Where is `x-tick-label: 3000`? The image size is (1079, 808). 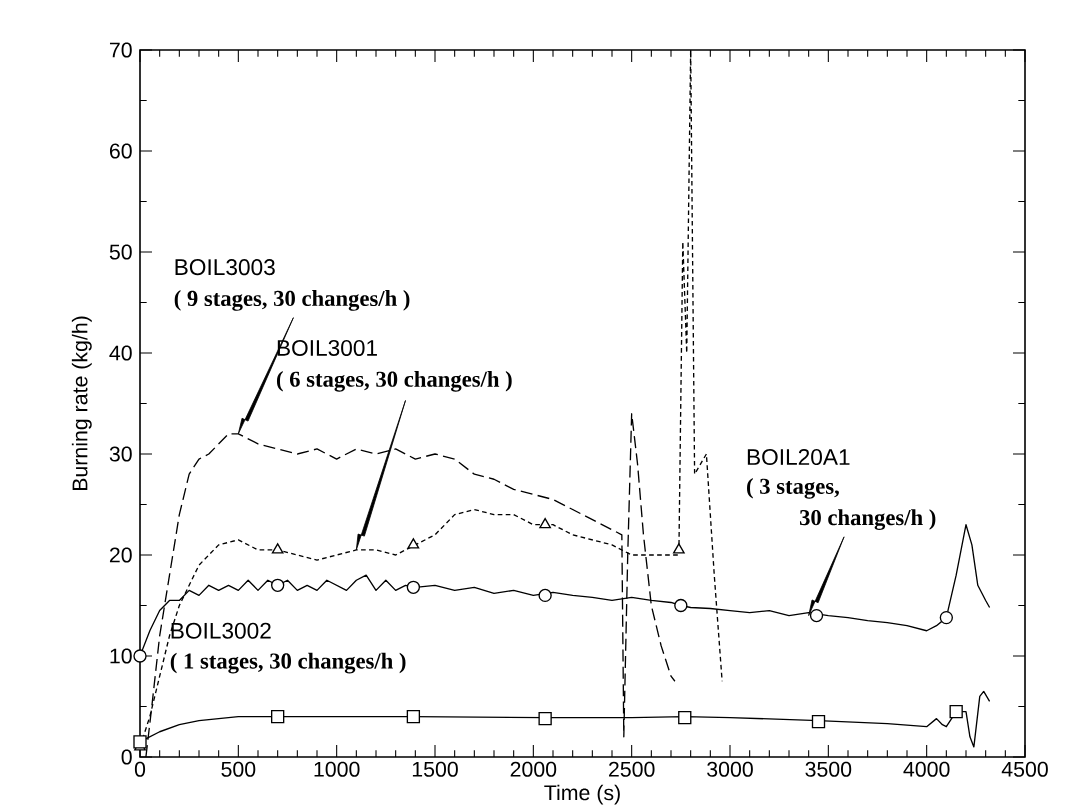
x-tick-label: 3000 is located at coordinates (730, 769).